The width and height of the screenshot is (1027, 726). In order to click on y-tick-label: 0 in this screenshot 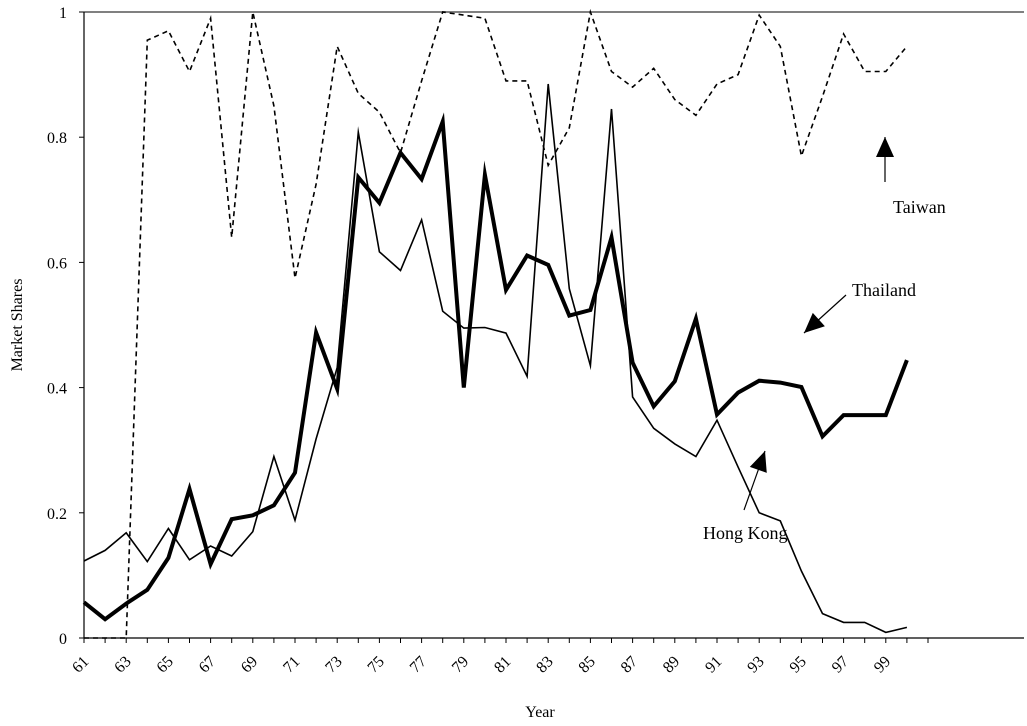, I will do `click(63, 639)`.